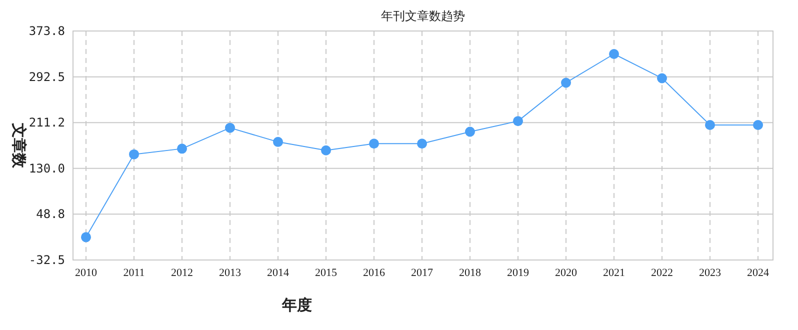  Describe the element at coordinates (278, 273) in the screenshot. I see `x-tick-label: 2014` at that location.